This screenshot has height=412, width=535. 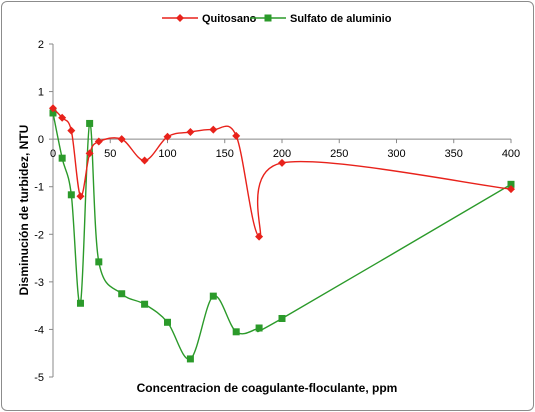 What do you see at coordinates (225, 154) in the screenshot?
I see `x-tick-label: 150` at bounding box center [225, 154].